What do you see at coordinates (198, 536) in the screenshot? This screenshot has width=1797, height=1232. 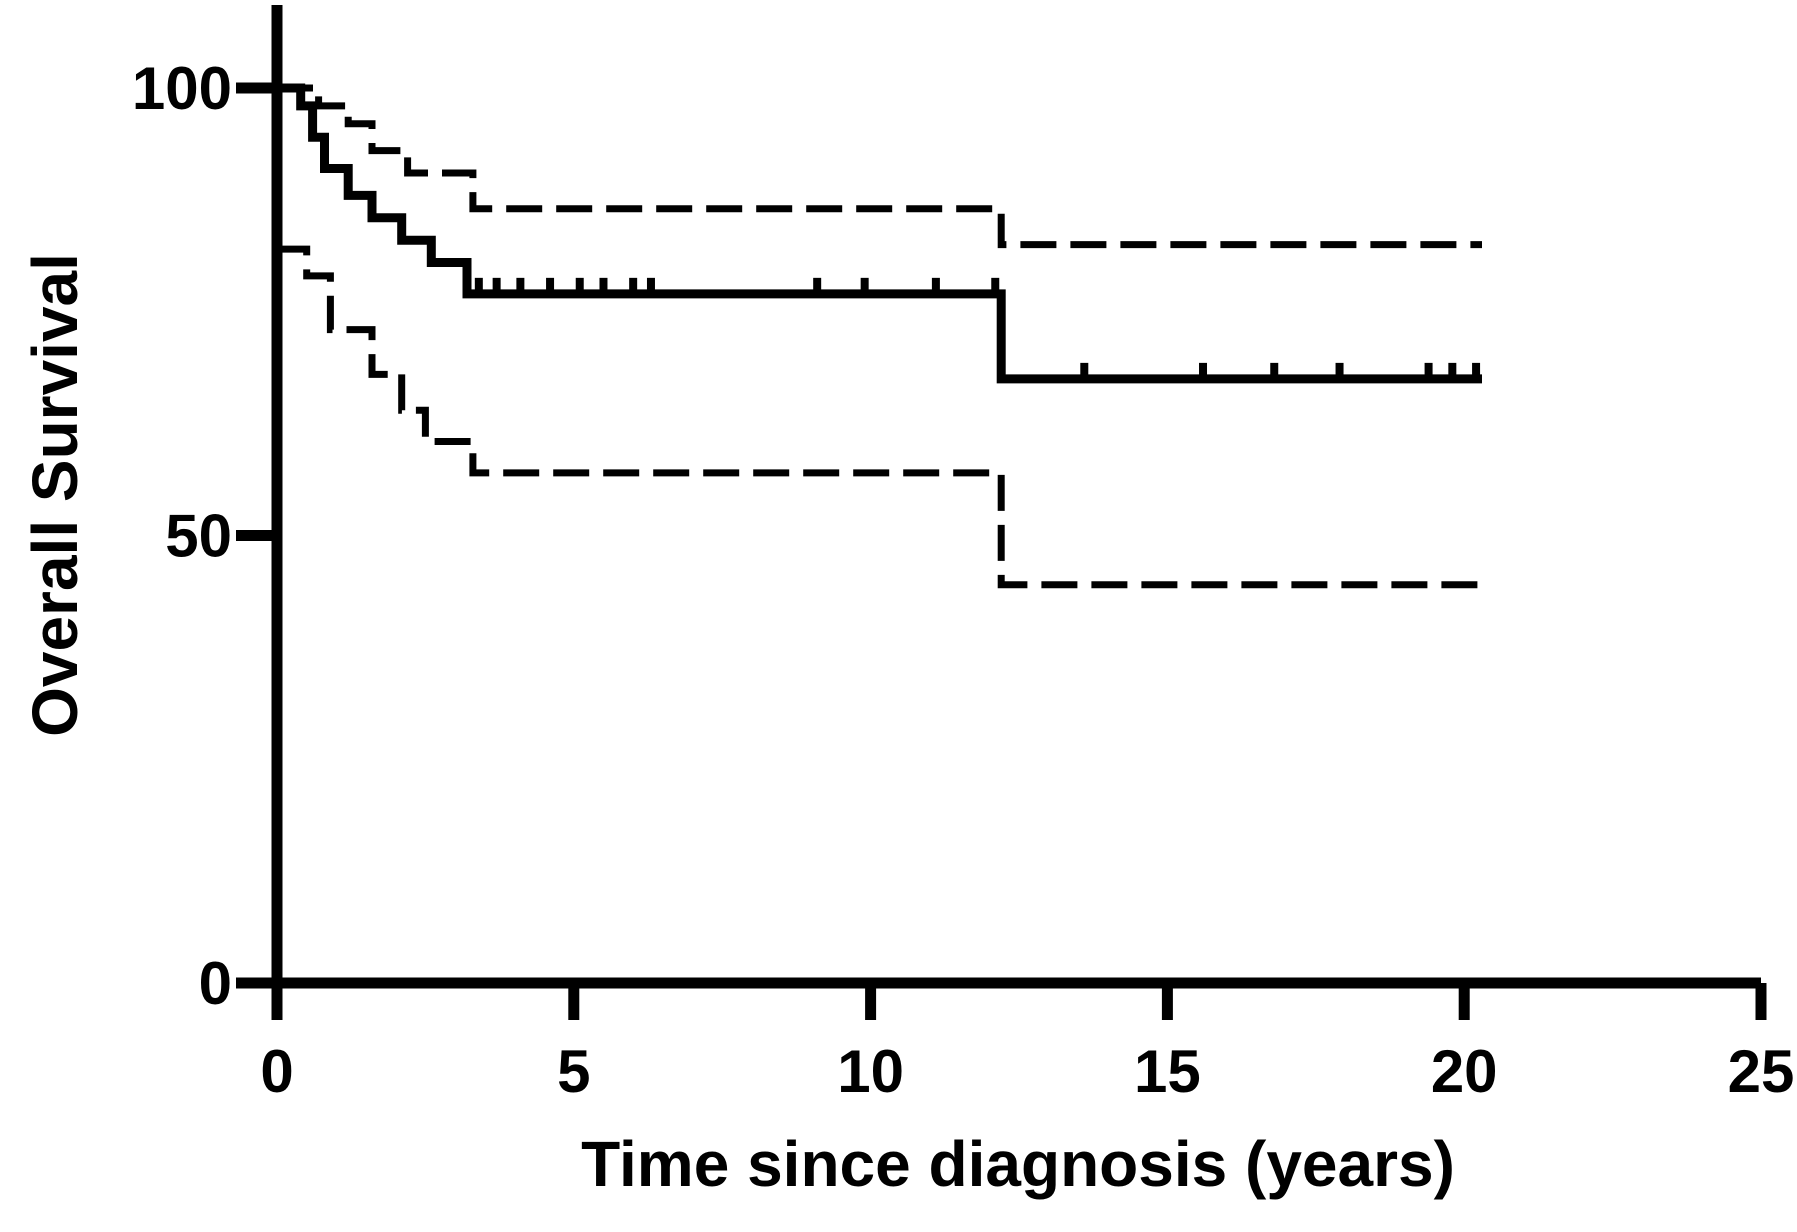 I see `y-tick-label: 50` at bounding box center [198, 536].